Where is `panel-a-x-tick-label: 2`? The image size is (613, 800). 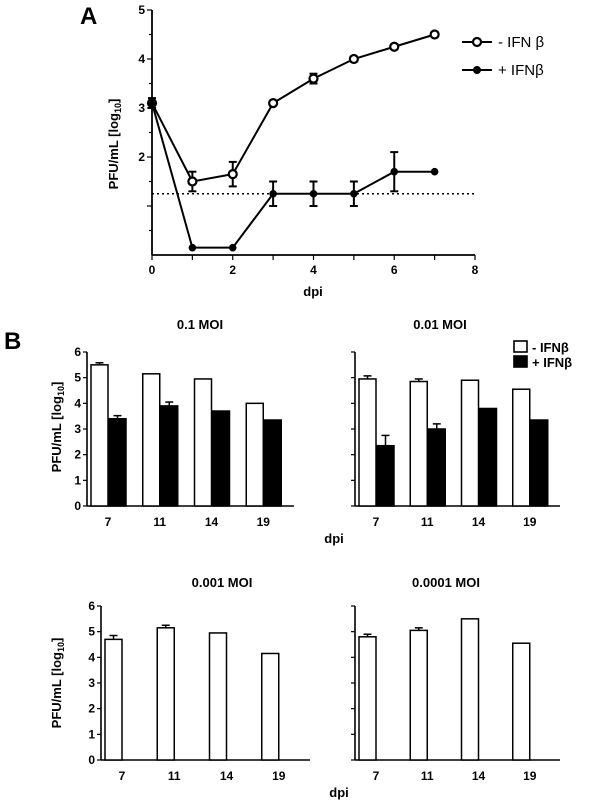 panel-a-x-tick-label: 2 is located at coordinates (232, 270).